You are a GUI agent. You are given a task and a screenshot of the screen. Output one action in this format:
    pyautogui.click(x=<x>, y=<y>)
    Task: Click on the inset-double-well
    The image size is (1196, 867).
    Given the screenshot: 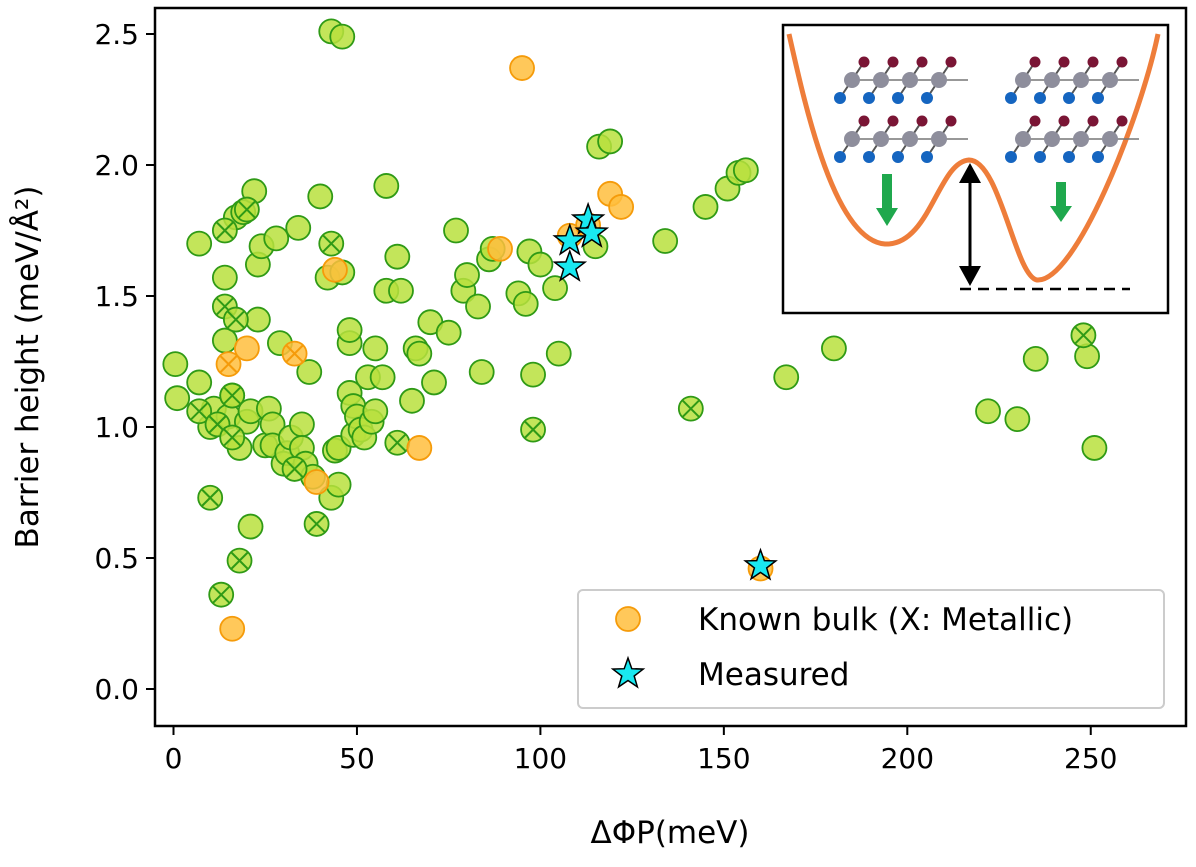 What is the action you would take?
    pyautogui.click(x=975, y=169)
    